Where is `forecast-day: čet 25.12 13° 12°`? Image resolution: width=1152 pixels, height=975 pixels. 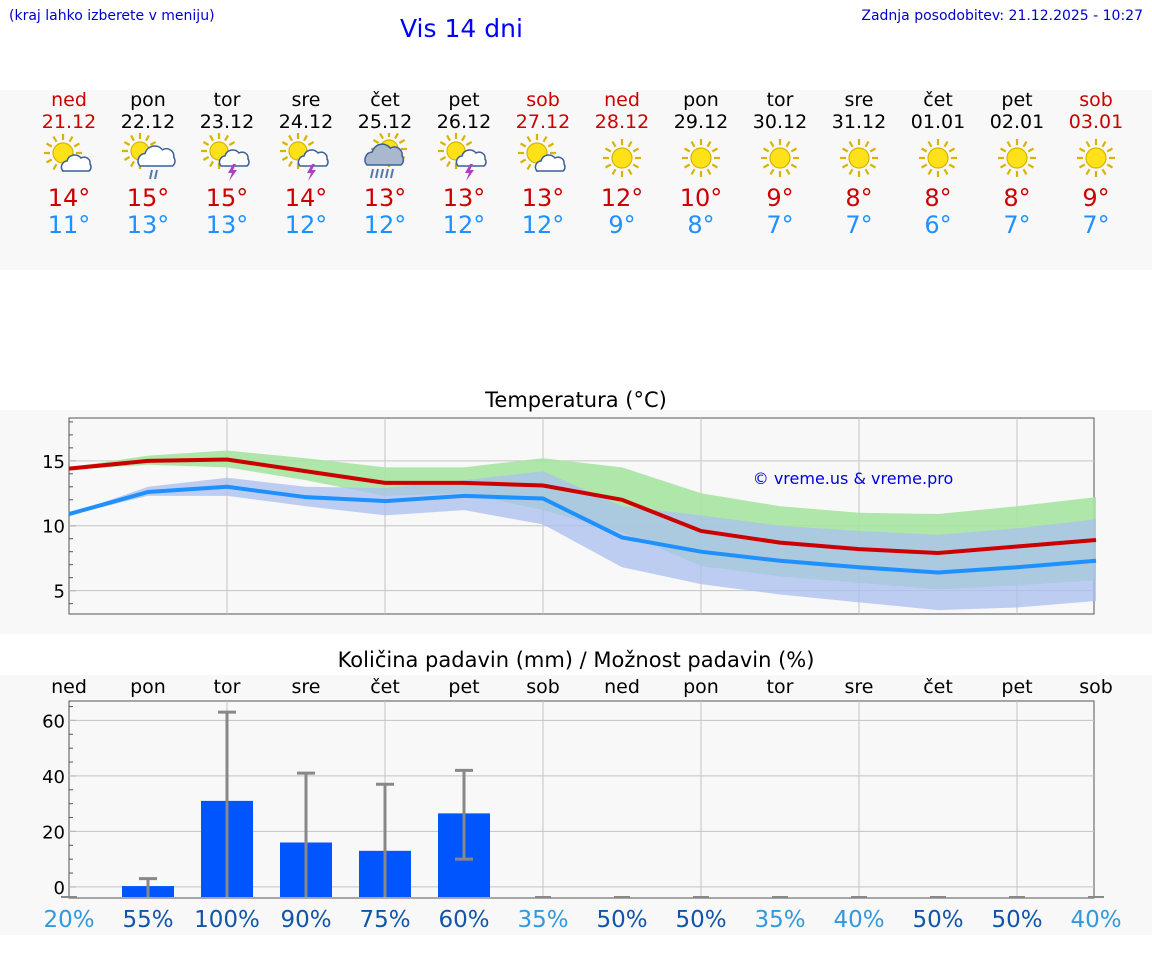
forecast-day: čet 25.12 13° 12° is located at coordinates (385, 164).